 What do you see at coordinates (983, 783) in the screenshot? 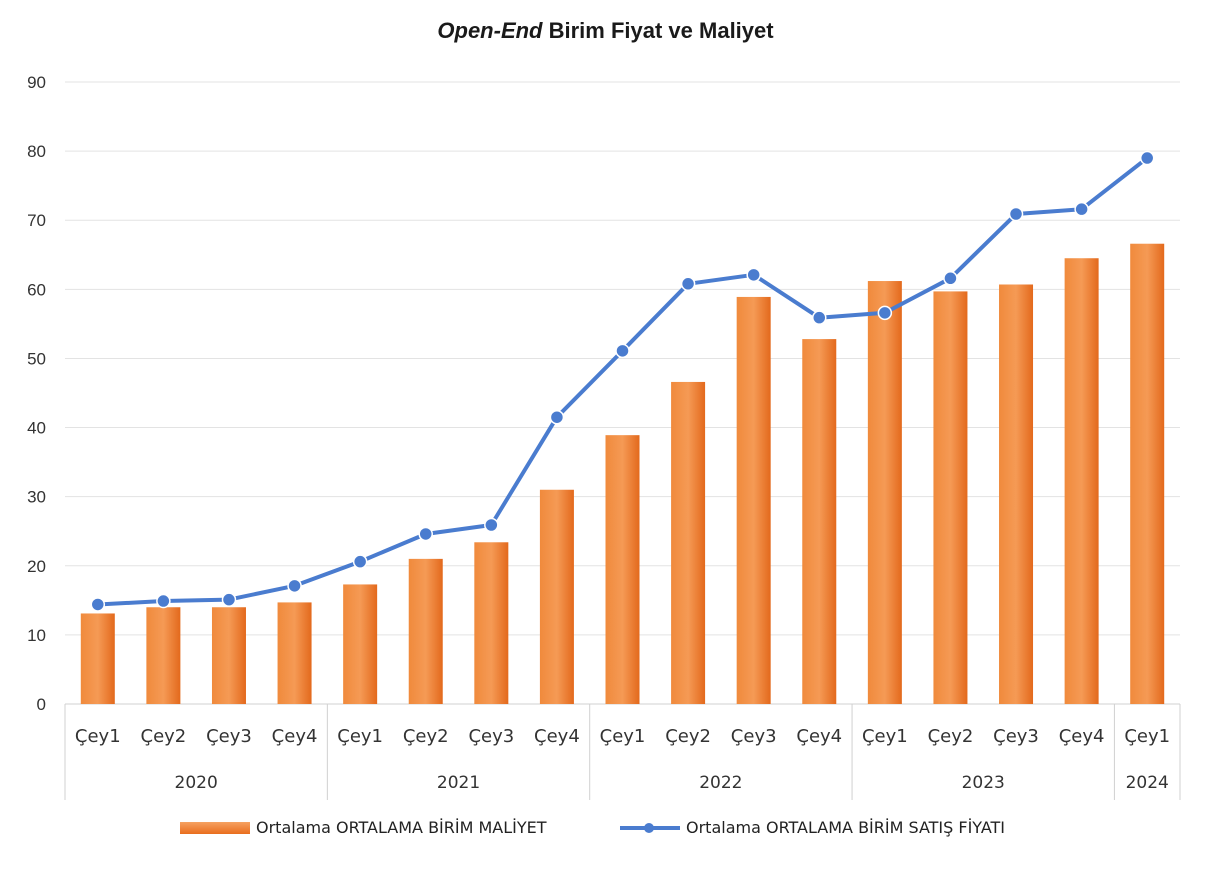
I see `x-group-label: 2023` at bounding box center [983, 783].